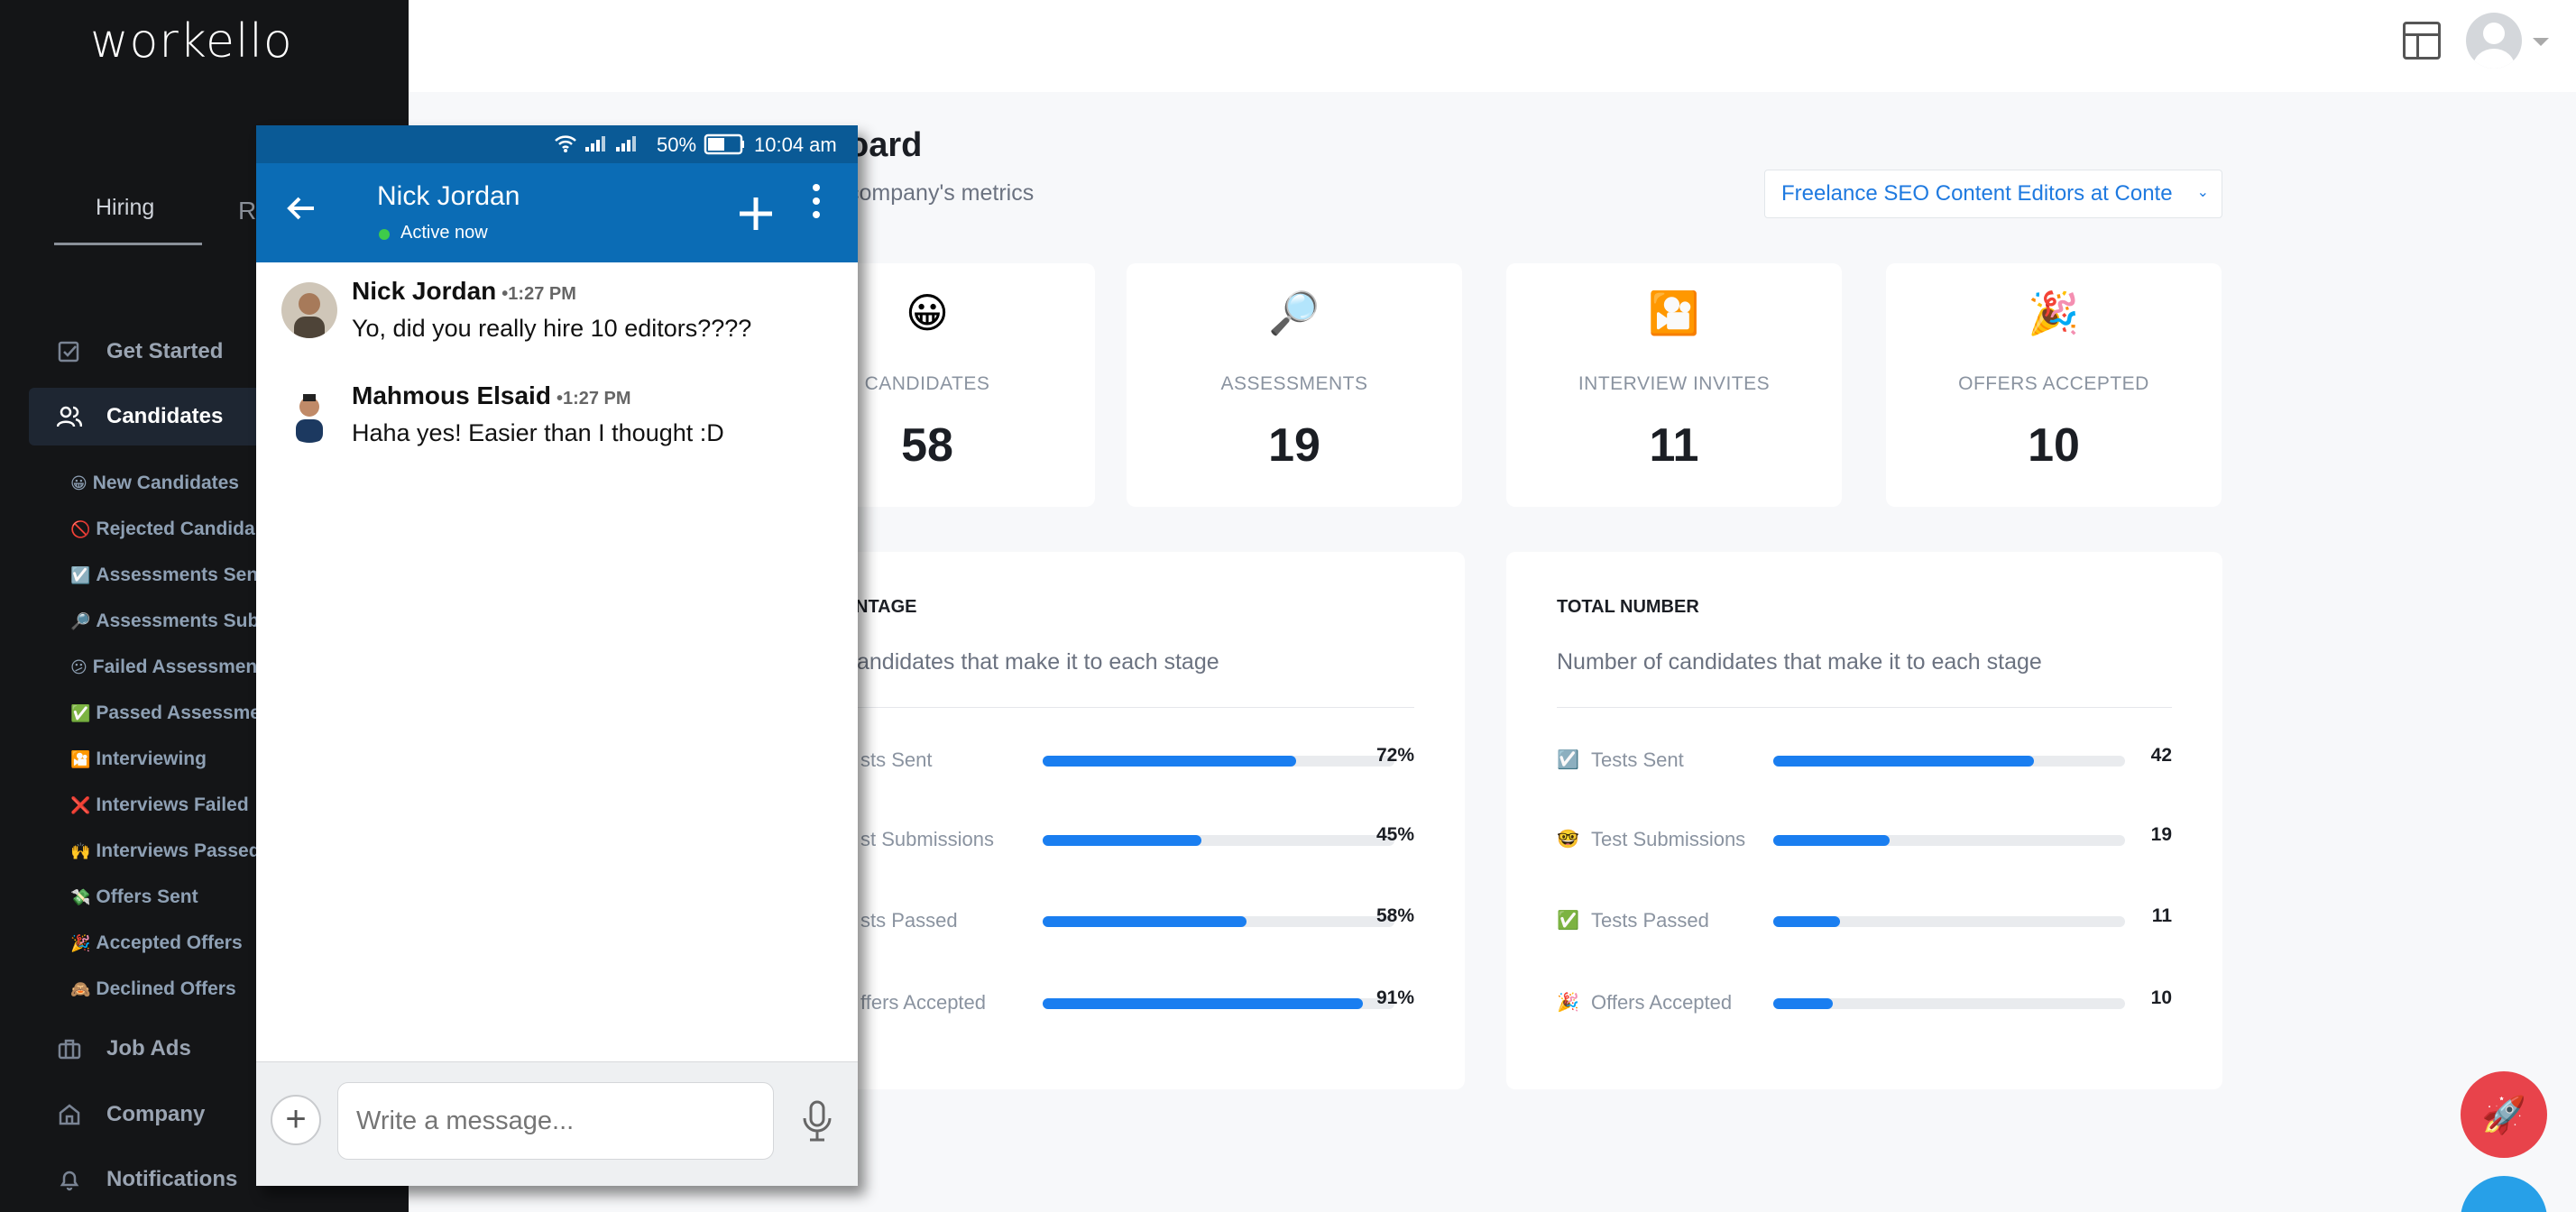 The width and height of the screenshot is (2576, 1212). Describe the element at coordinates (2541, 42) in the screenshot. I see `chevron-down-icon` at that location.